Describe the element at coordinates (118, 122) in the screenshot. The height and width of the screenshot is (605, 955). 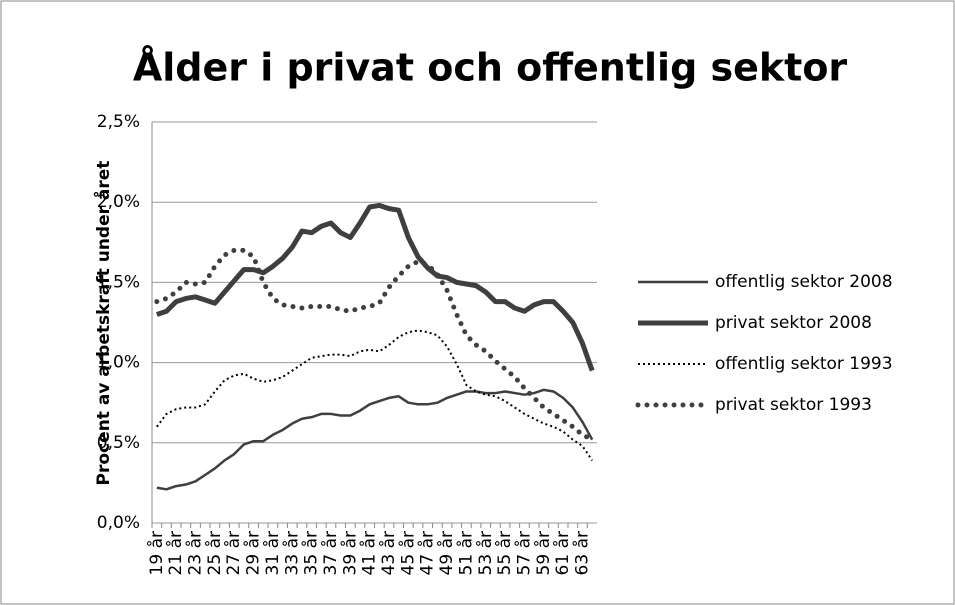
I see `y-tick-label: 2,5%` at that location.